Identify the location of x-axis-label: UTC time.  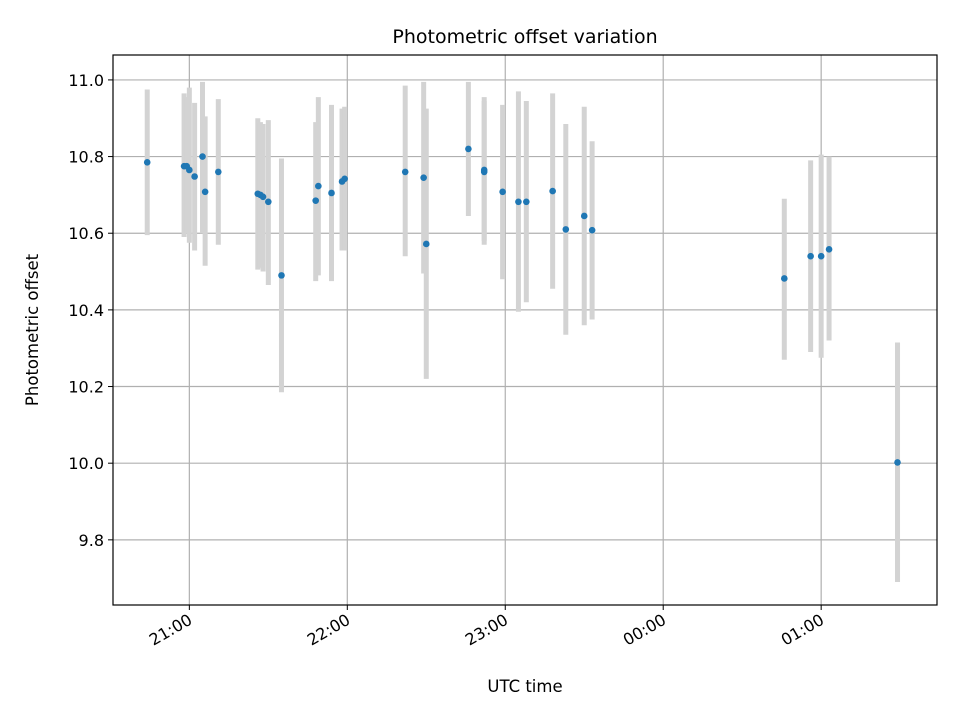
(524, 686).